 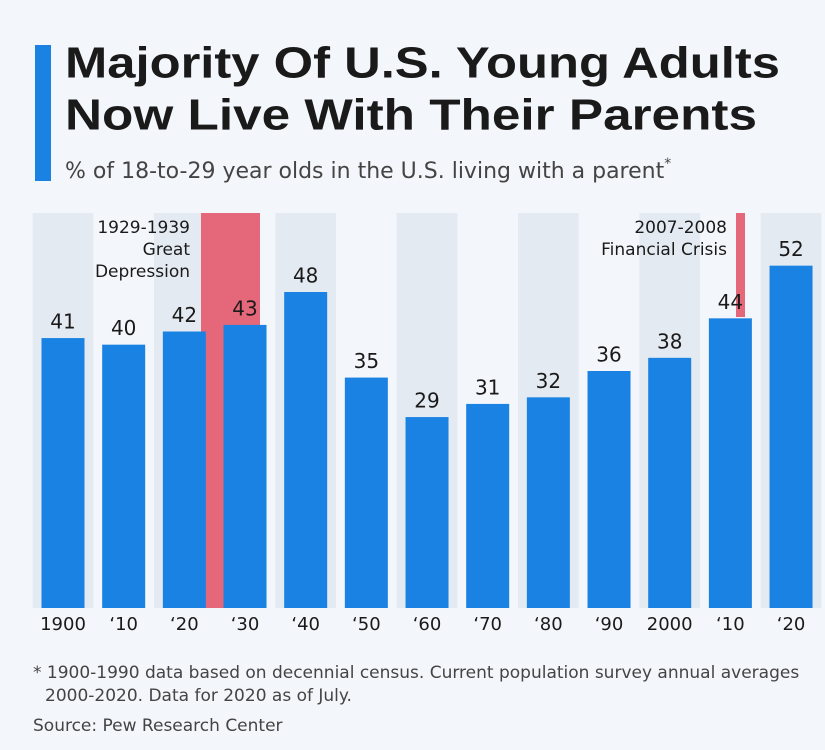 What do you see at coordinates (142, 272) in the screenshot?
I see `annotation: Depression` at bounding box center [142, 272].